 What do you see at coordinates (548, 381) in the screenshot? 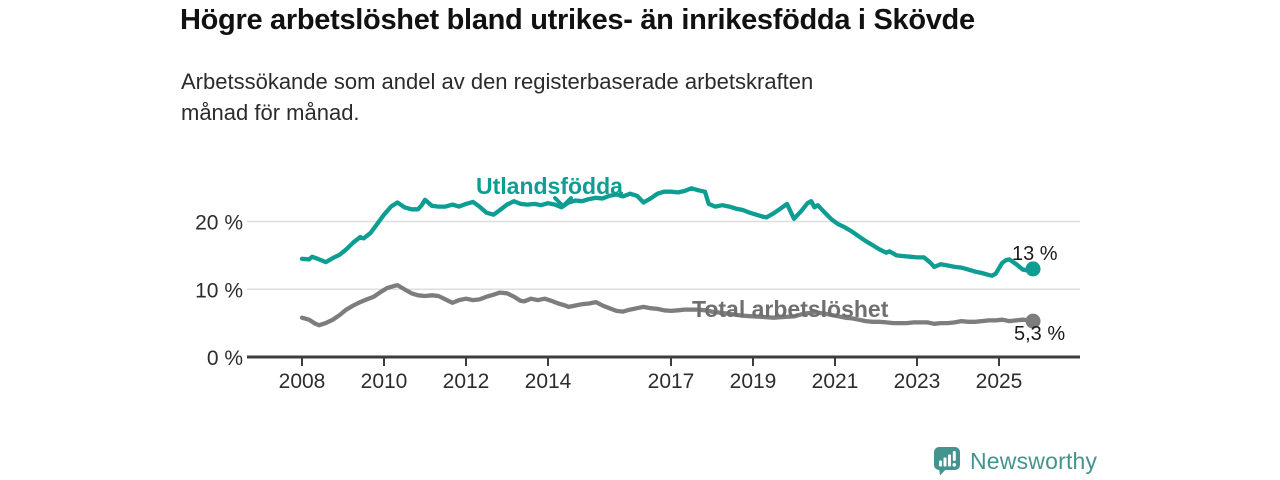
I see `x-tick-label: 2014` at bounding box center [548, 381].